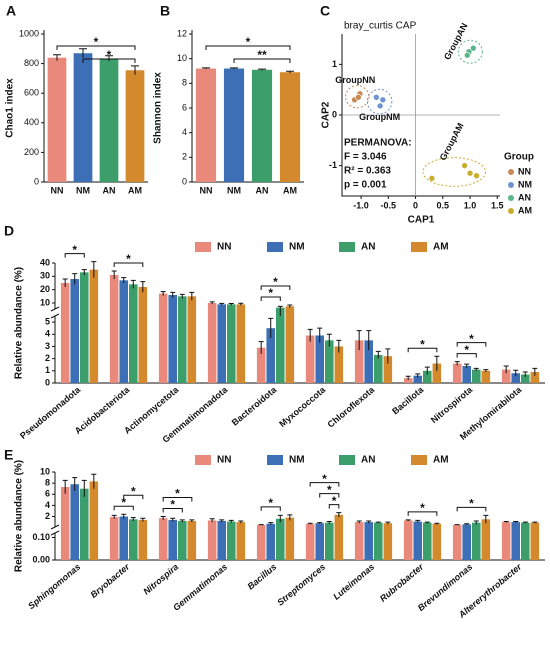 The image size is (550, 671). Describe the element at coordinates (452, 404) in the screenshot. I see `x-tick-label: Nitrospirota` at that location.